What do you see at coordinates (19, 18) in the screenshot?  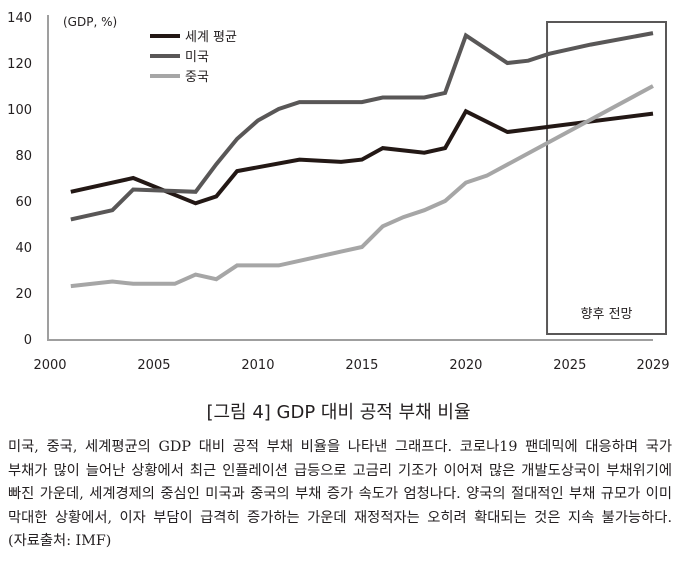 I see `y-tick-label: 140` at bounding box center [19, 18].